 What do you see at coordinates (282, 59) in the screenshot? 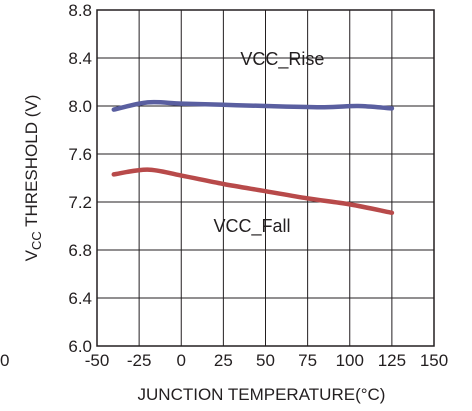
I see `series-label: VCC_Rise` at bounding box center [282, 59].